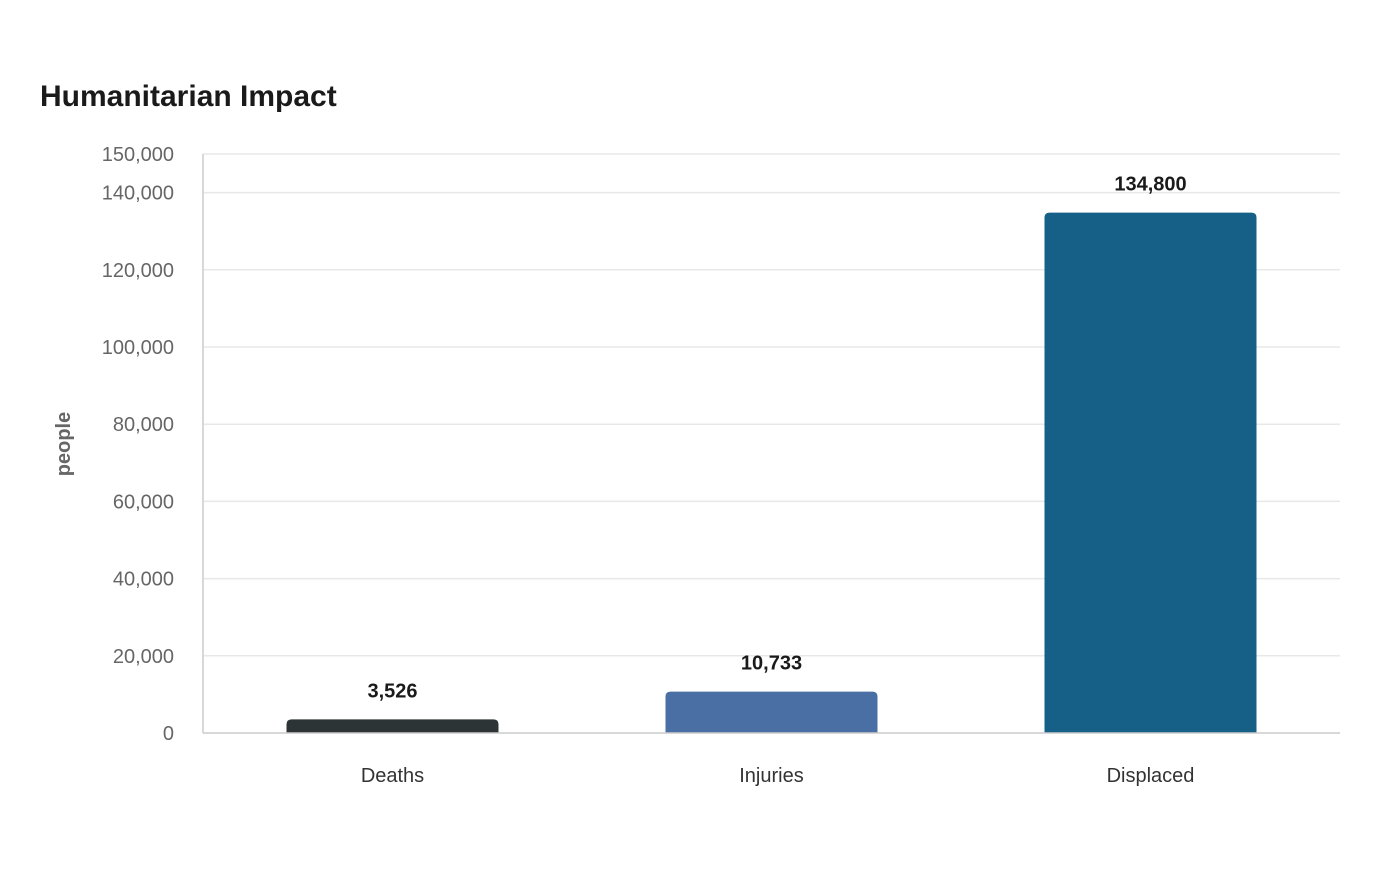 The width and height of the screenshot is (1400, 880). What do you see at coordinates (771, 776) in the screenshot?
I see `x-category-label: Injuries` at bounding box center [771, 776].